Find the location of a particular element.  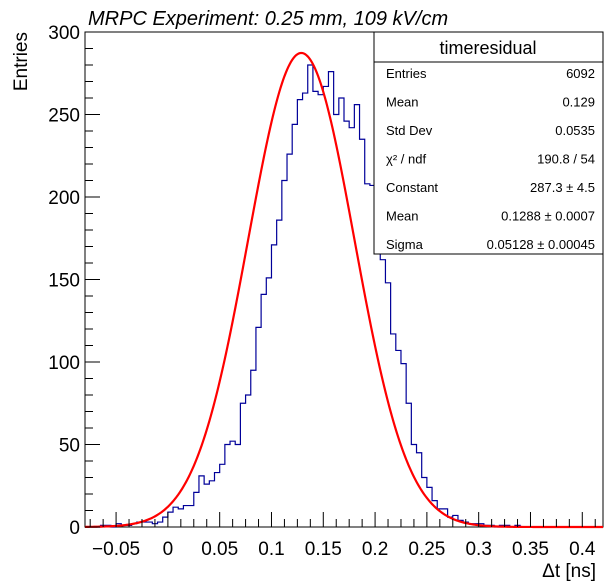

stats-value: 6092 is located at coordinates (580, 73).